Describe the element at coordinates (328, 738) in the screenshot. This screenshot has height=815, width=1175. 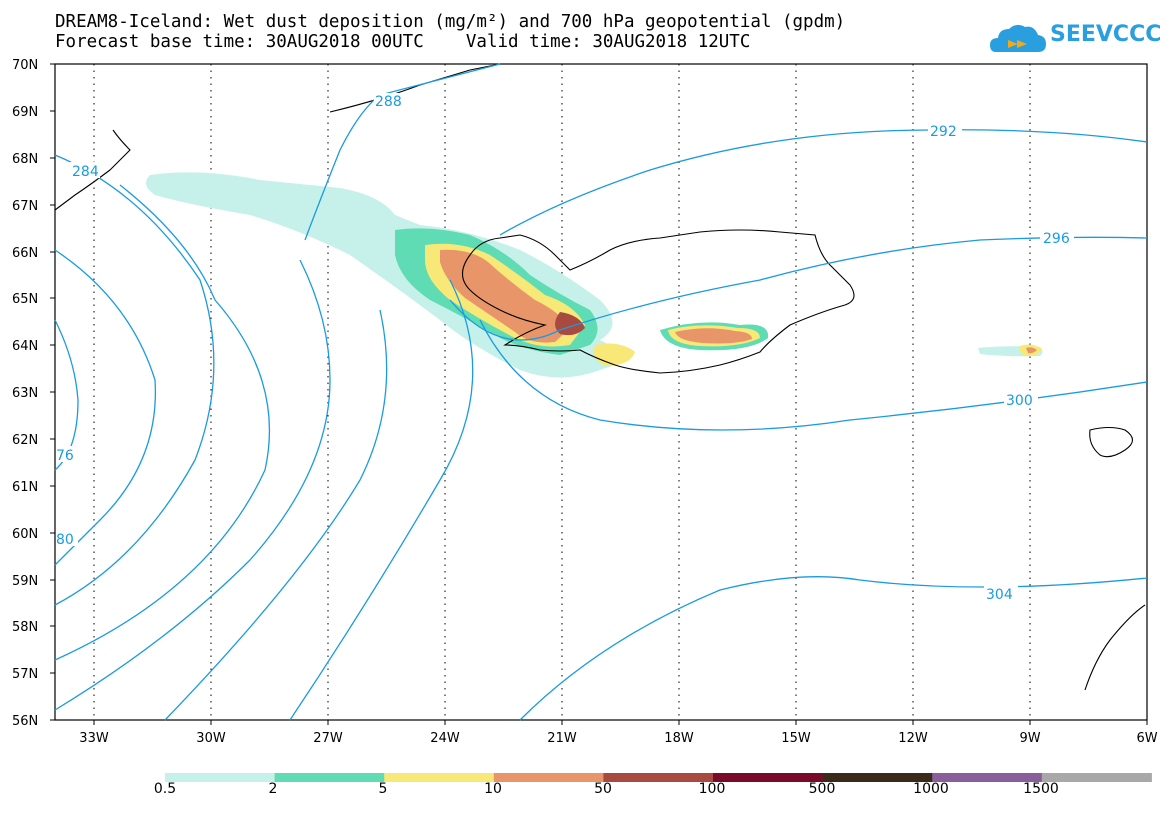
I see `lon-label: 27W` at that location.